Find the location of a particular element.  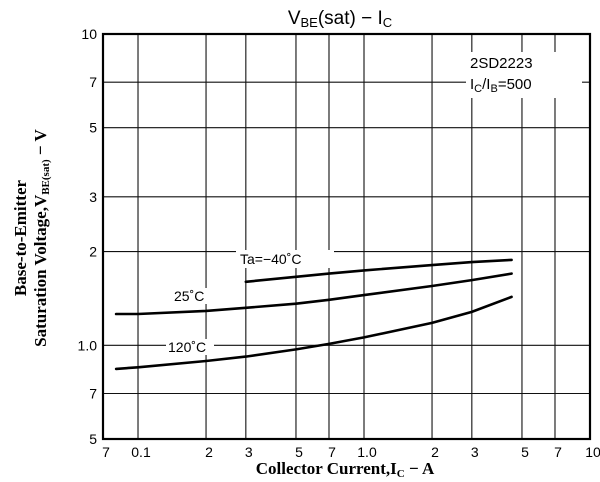

annotation-background is located at coordinates (524, 75).